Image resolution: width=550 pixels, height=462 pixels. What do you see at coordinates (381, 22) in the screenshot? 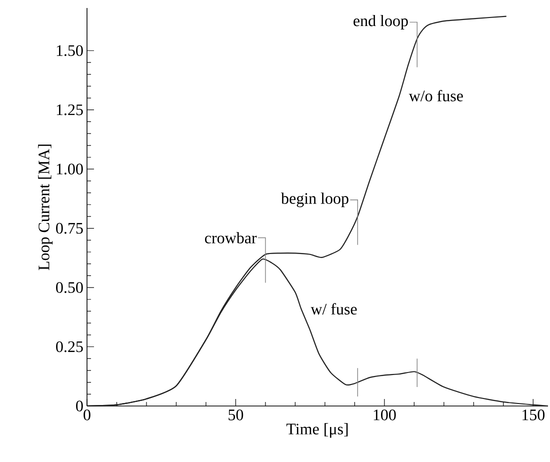
I see `annotation: end loop` at bounding box center [381, 22].